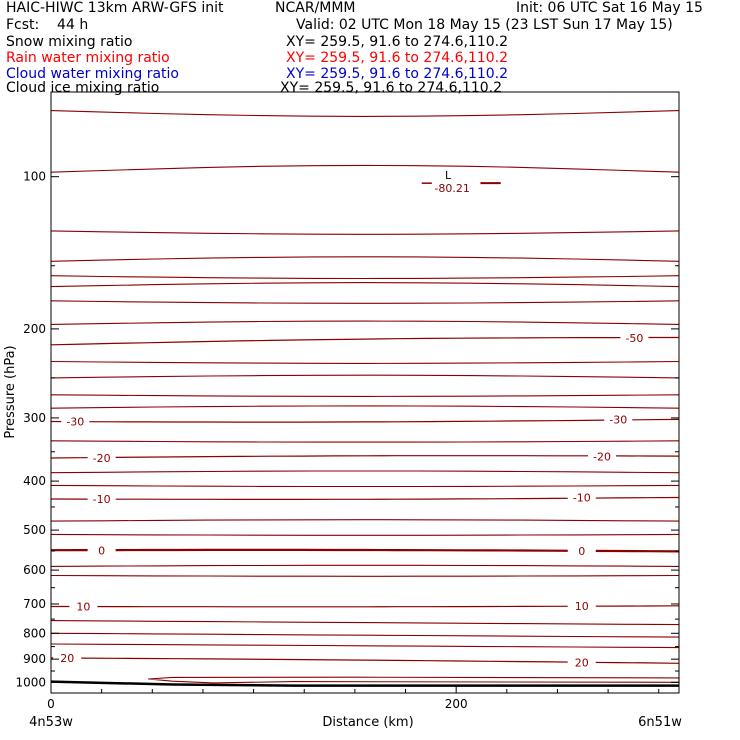  I want to click on x-right-endpoint: 6n51w, so click(660, 722).